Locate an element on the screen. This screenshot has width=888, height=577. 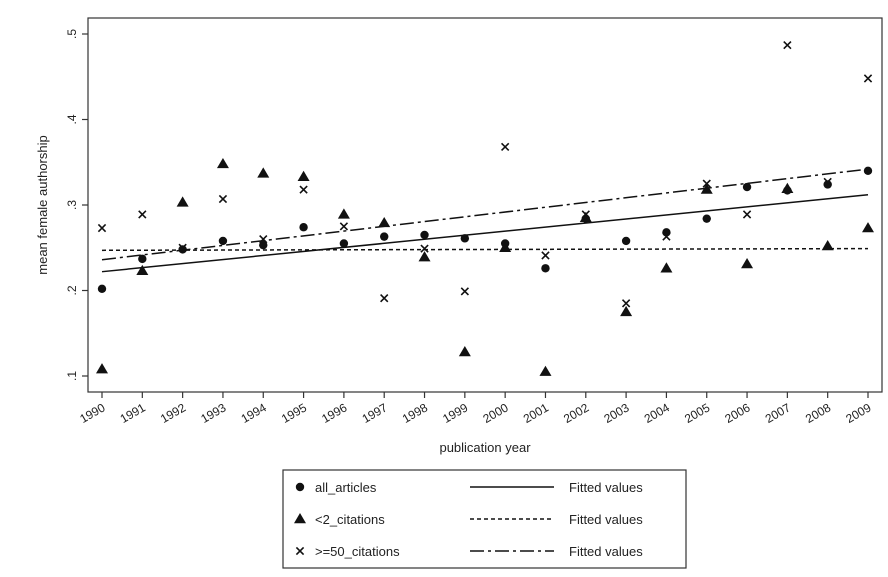
legend-series-label: <2_citations is located at coordinates (350, 519).